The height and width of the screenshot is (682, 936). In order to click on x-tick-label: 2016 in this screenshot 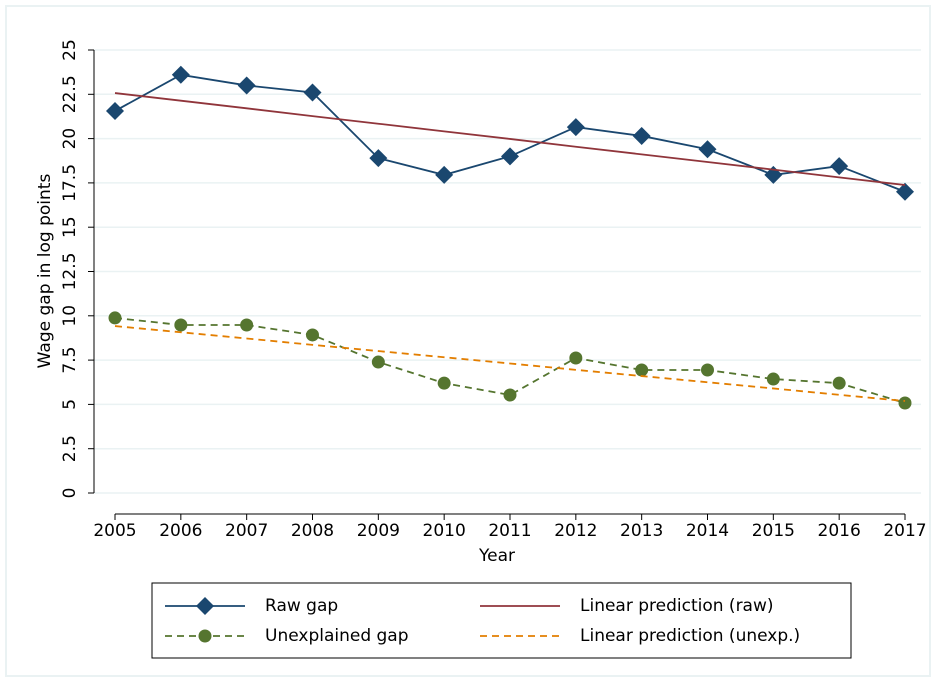, I will do `click(839, 531)`.